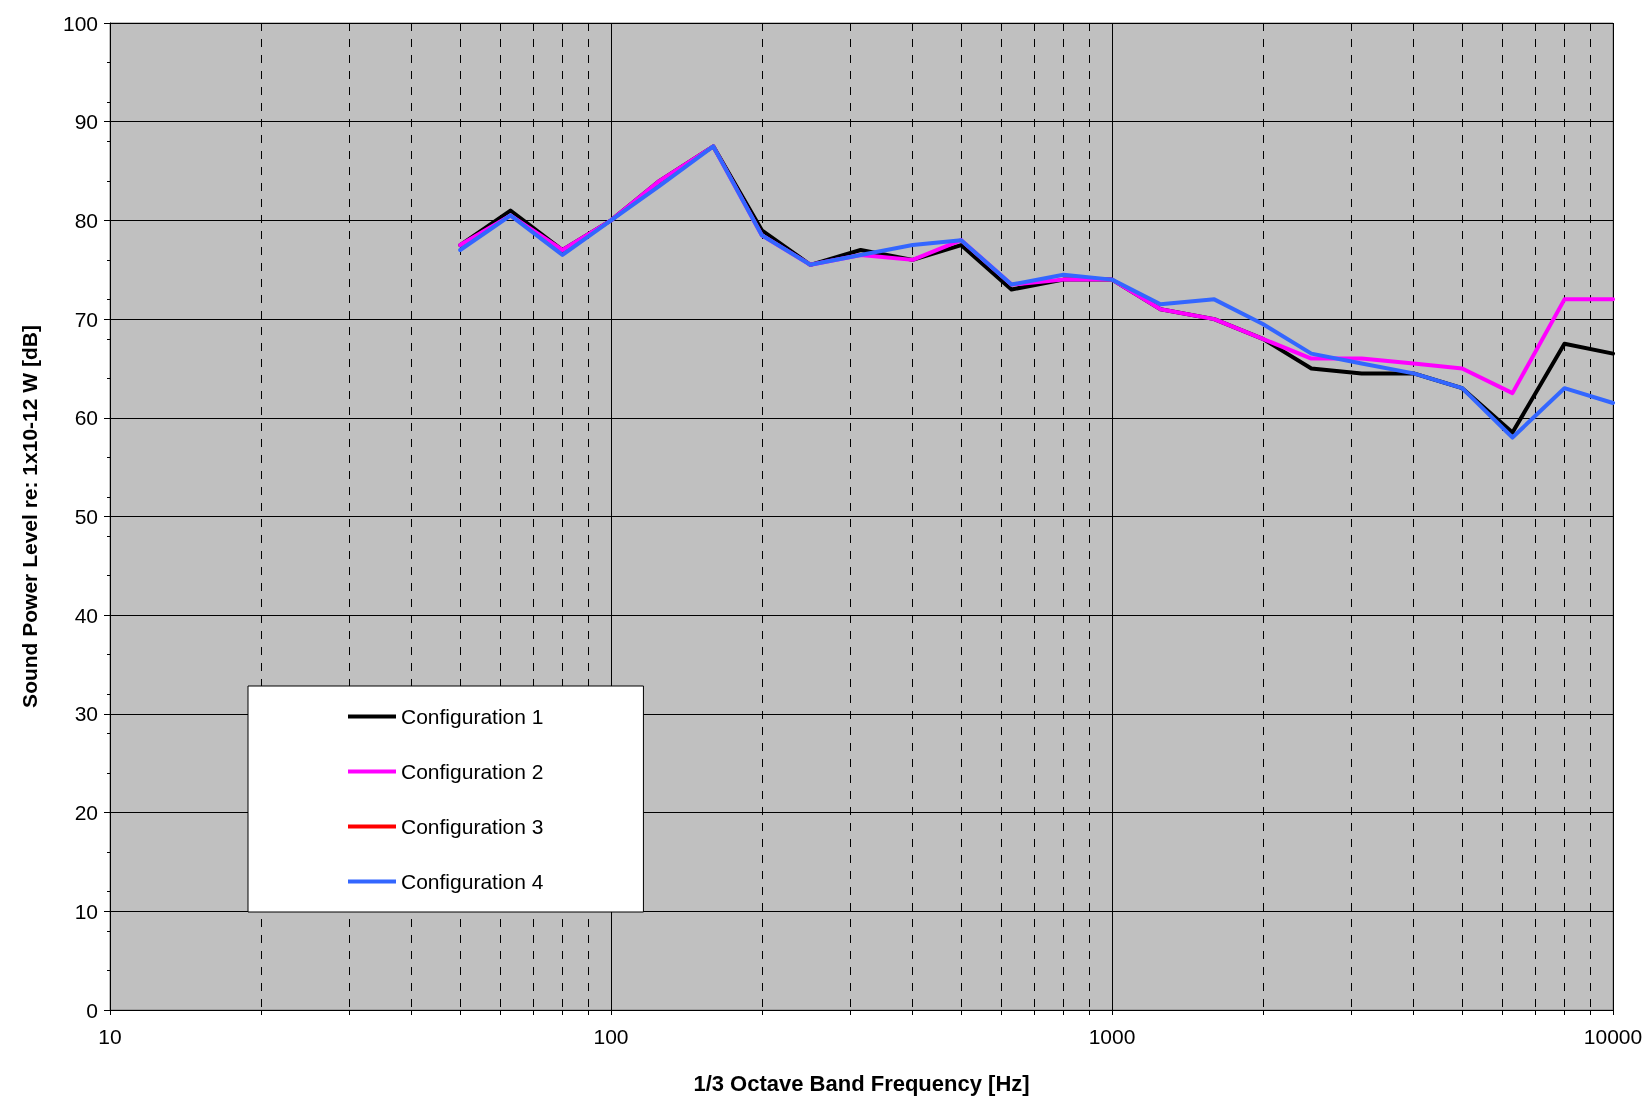 Image resolution: width=1652 pixels, height=1104 pixels. Describe the element at coordinates (1613, 1036) in the screenshot. I see `x-tick-label: 10000` at that location.